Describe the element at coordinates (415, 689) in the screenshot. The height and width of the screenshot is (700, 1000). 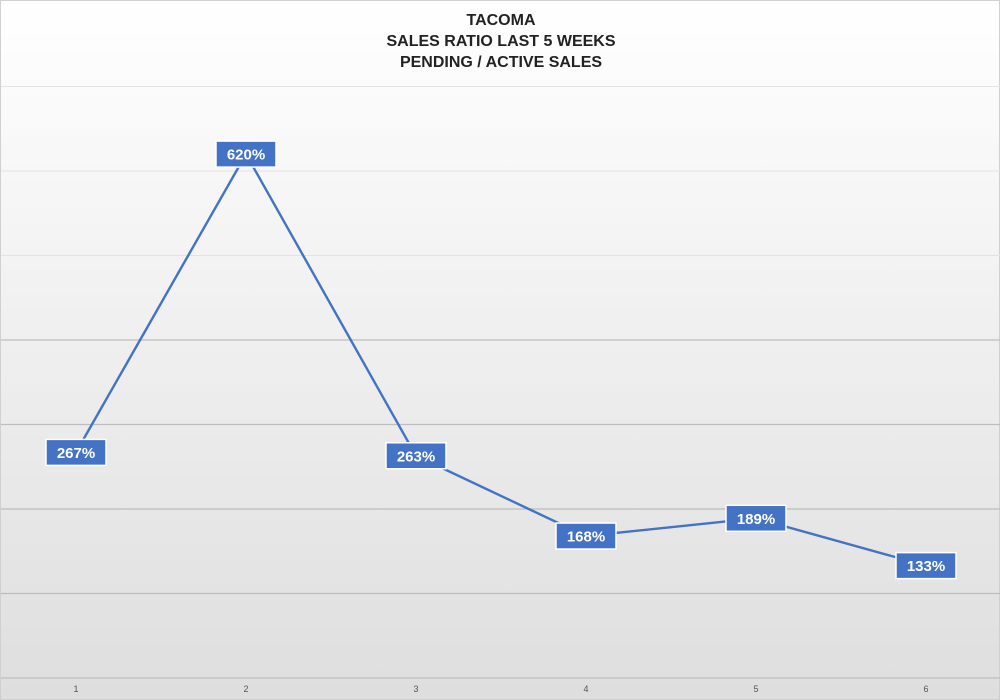
I see `x-tick-label: 3` at that location.